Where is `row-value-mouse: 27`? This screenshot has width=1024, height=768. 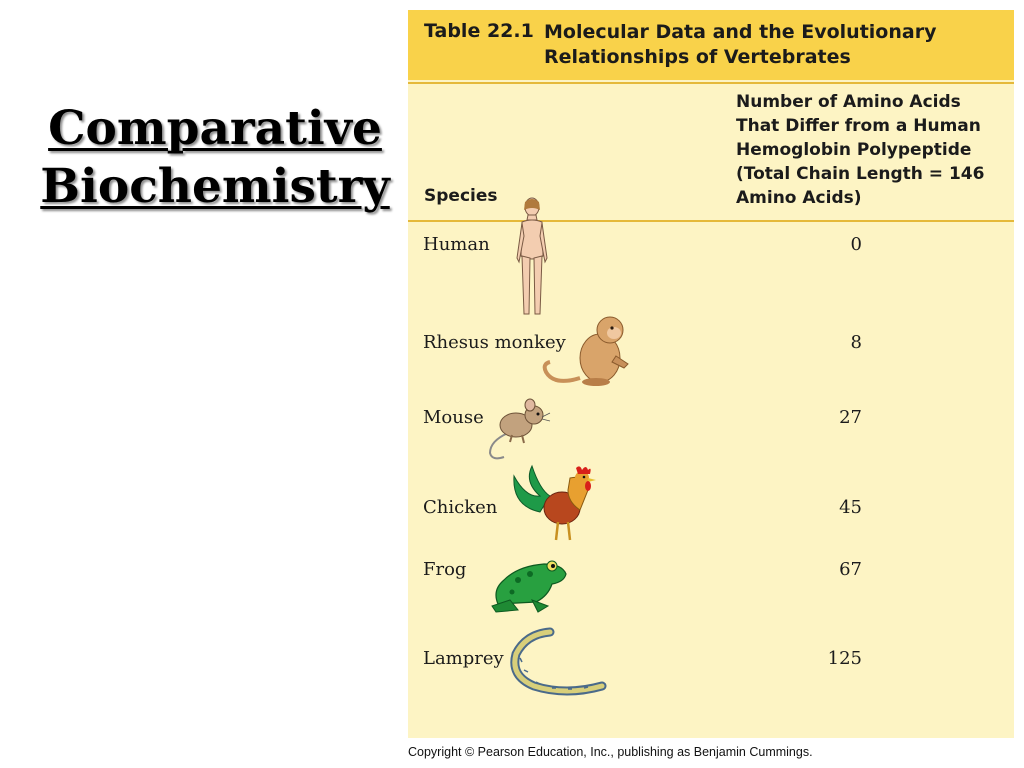 row-value-mouse: 27 is located at coordinates (850, 417).